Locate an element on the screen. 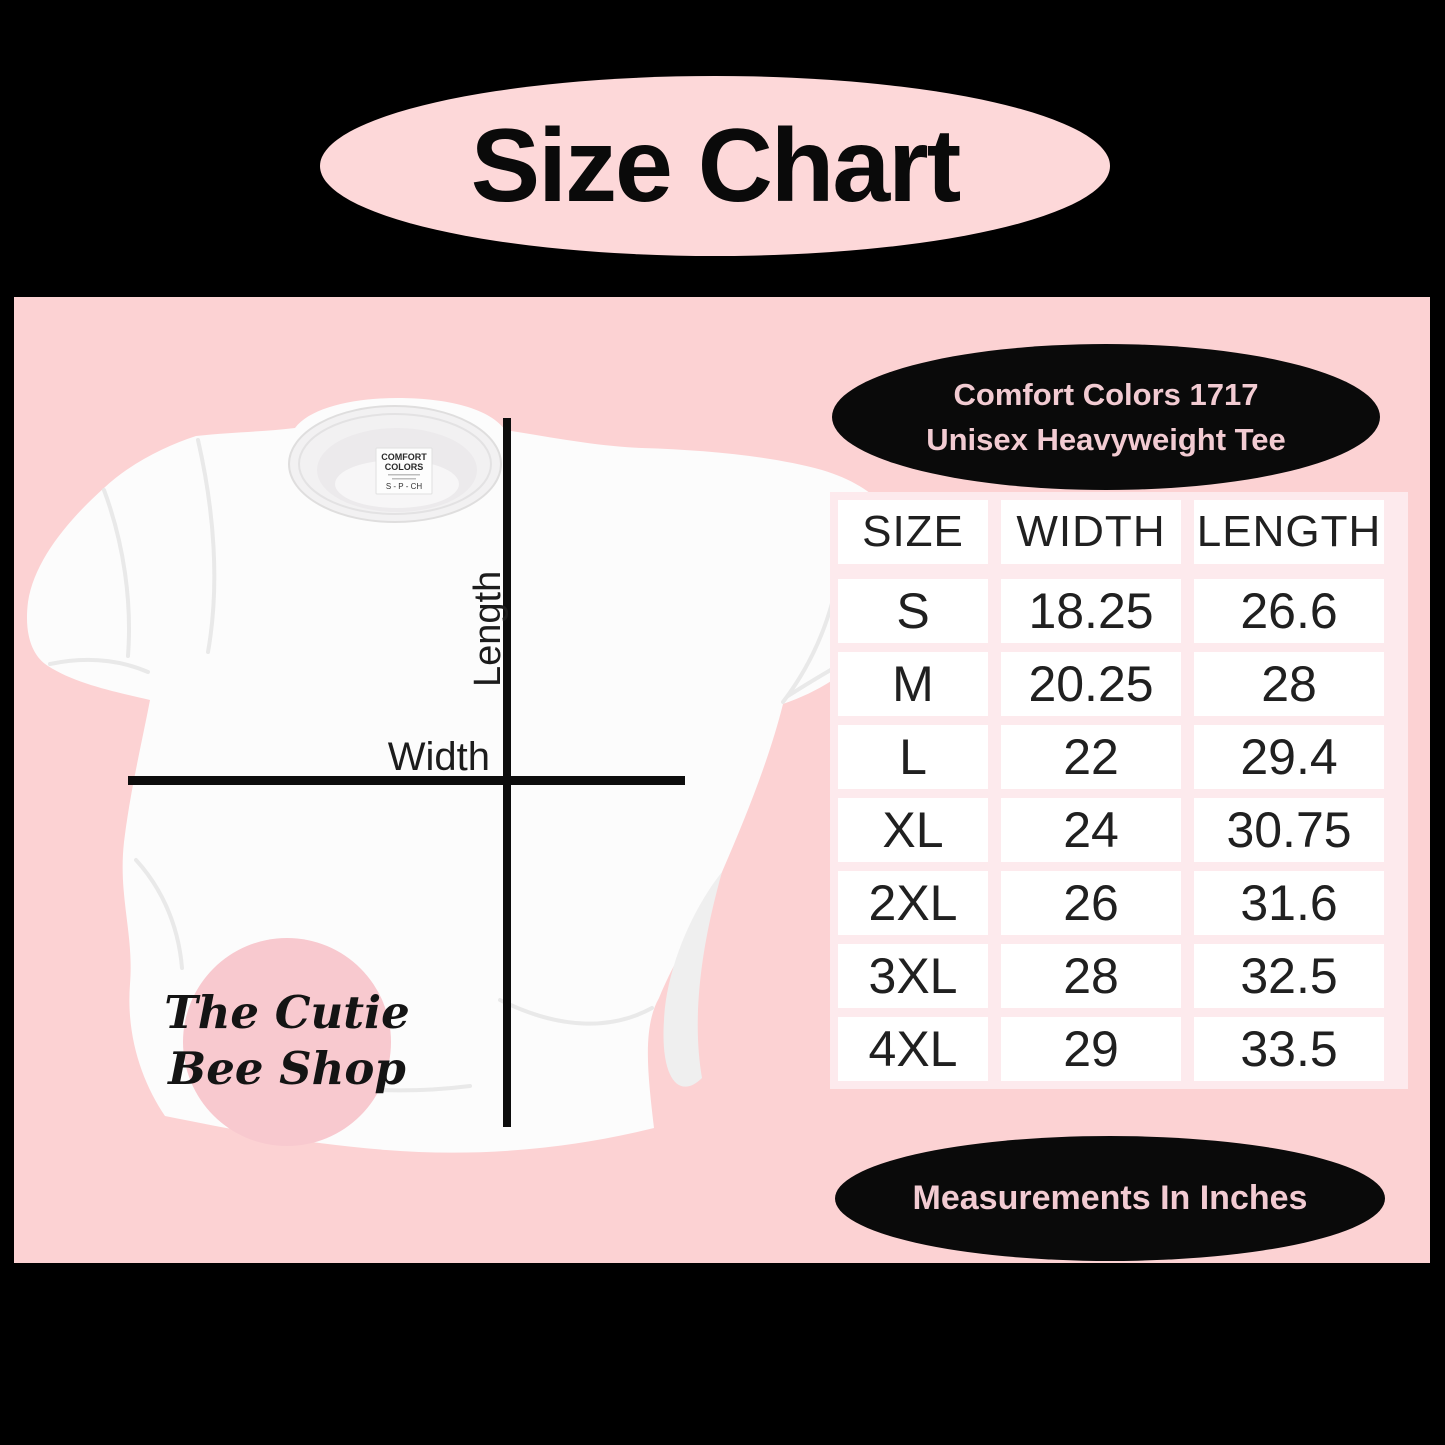  length-cell: 31.6 is located at coordinates (1289, 903).